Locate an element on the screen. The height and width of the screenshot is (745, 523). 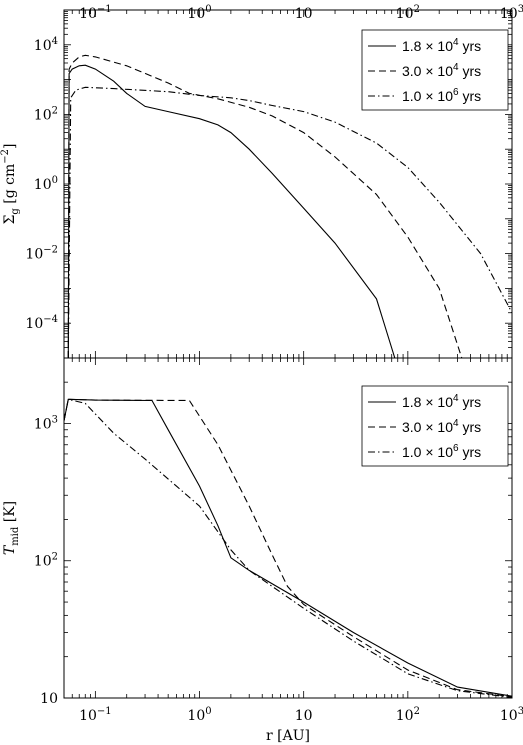
x-tick-label-top: 10⁻¹ is located at coordinates (95, 13).